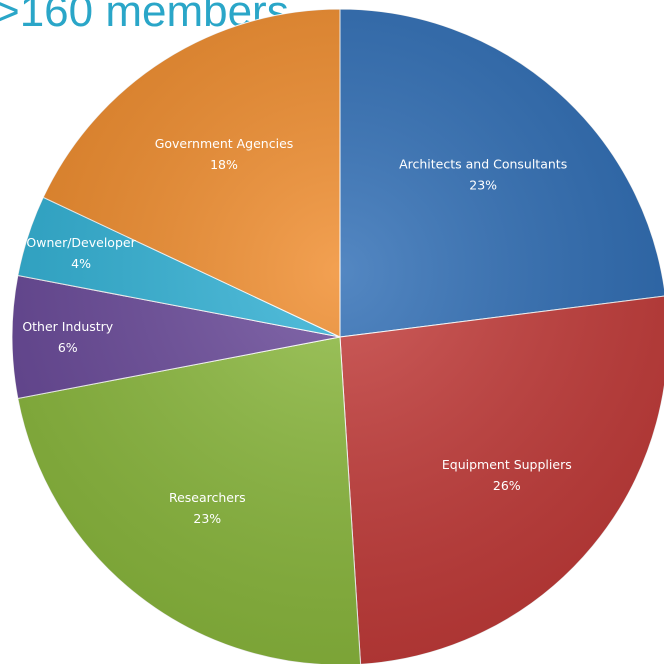  What do you see at coordinates (224, 164) in the screenshot?
I see `slice-value-government-agencies: 18%` at bounding box center [224, 164].